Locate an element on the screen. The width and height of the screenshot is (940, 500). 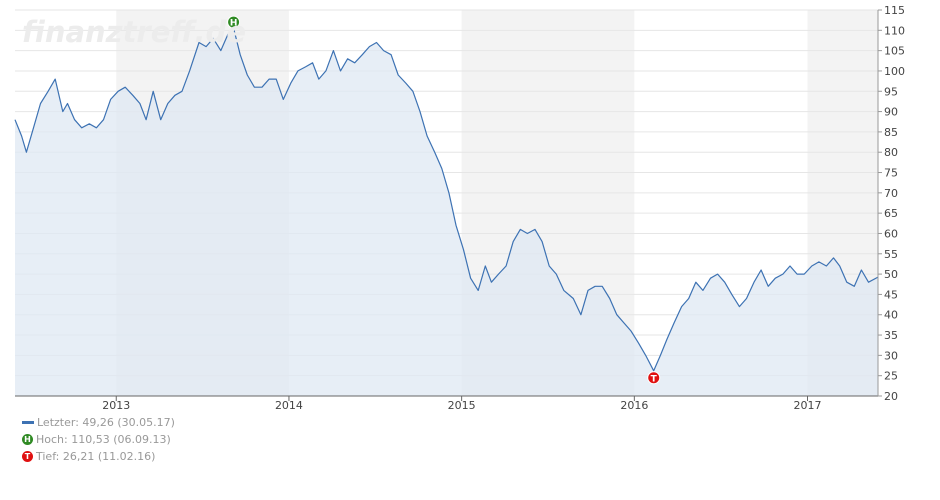
y-tick-label: 95 is located at coordinates (891, 91).